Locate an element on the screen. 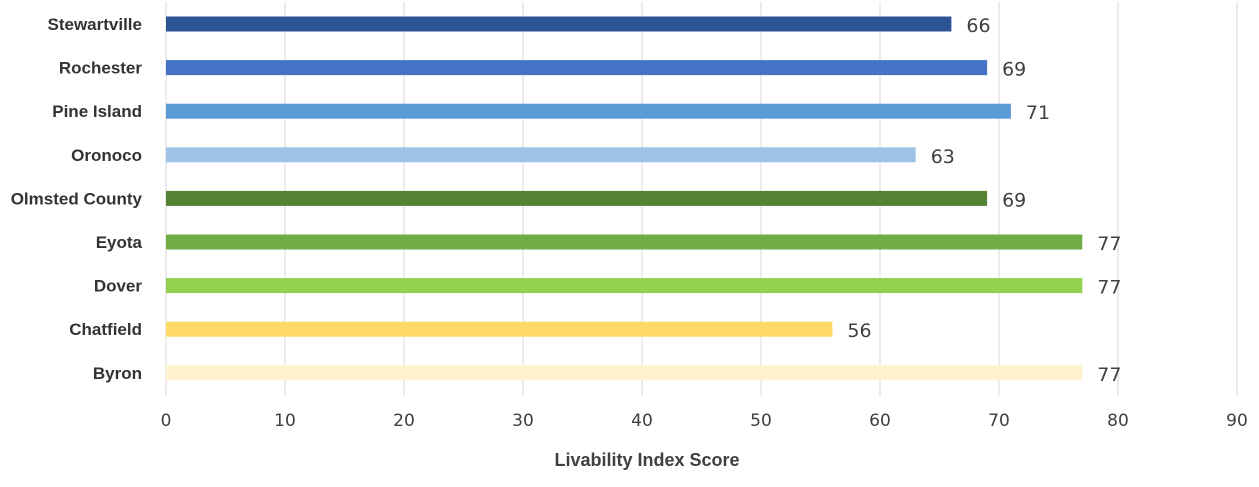 The width and height of the screenshot is (1259, 487). data-label-pine-island: 71 is located at coordinates (1038, 113).